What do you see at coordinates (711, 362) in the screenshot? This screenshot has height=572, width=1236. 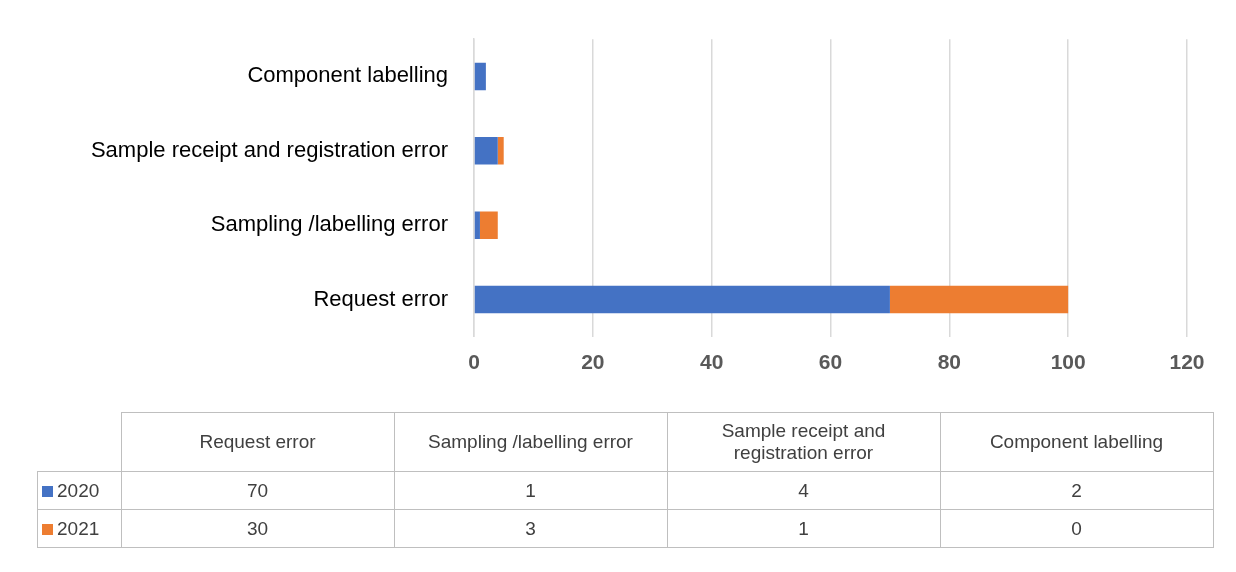 I see `x-tick-label: 40` at bounding box center [711, 362].